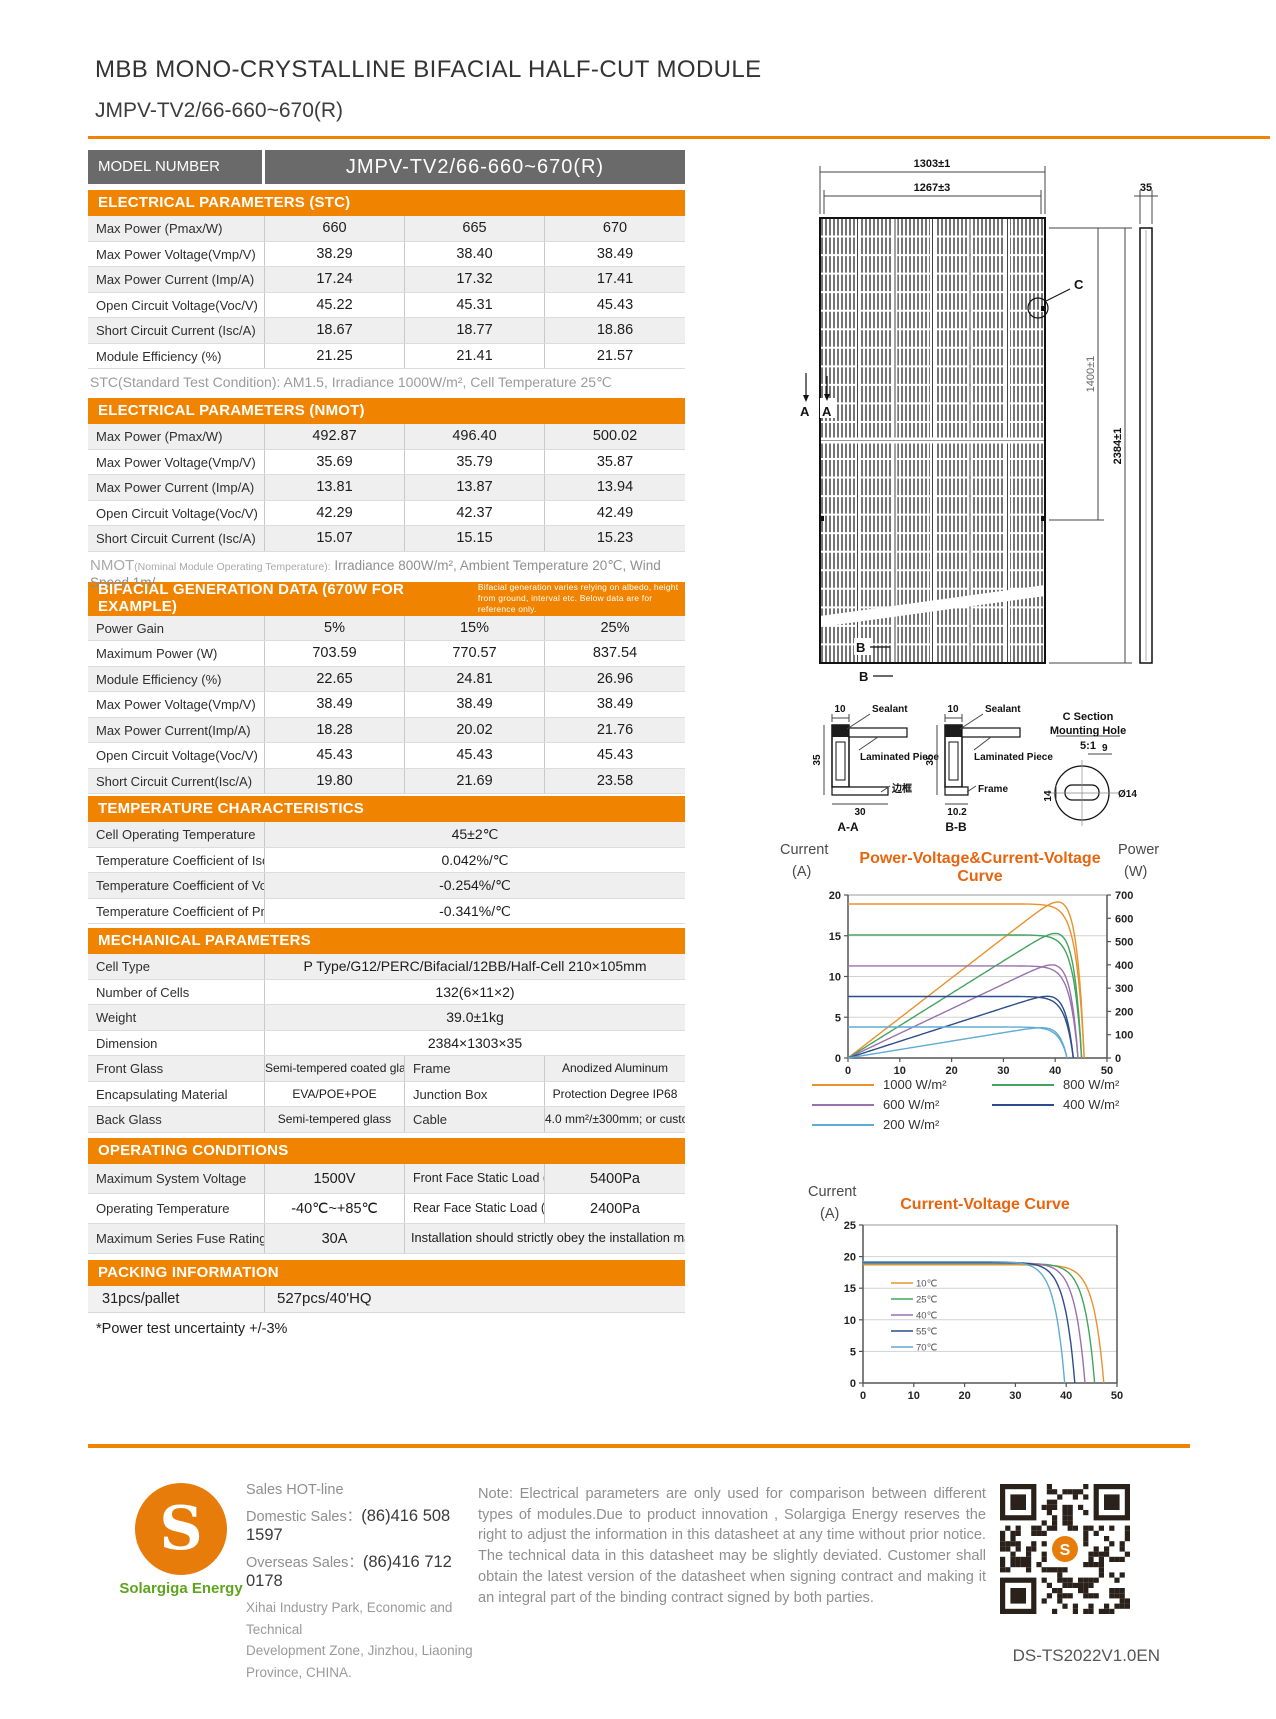  I want to click on legend-swatch, so click(843, 1084).